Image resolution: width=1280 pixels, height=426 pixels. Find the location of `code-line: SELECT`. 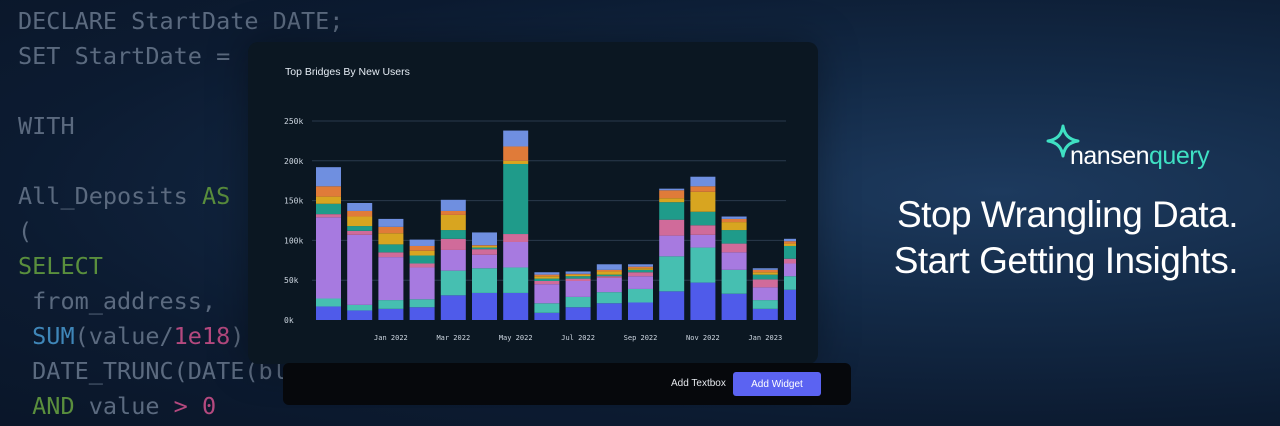

code-line: SELECT is located at coordinates (60, 266).